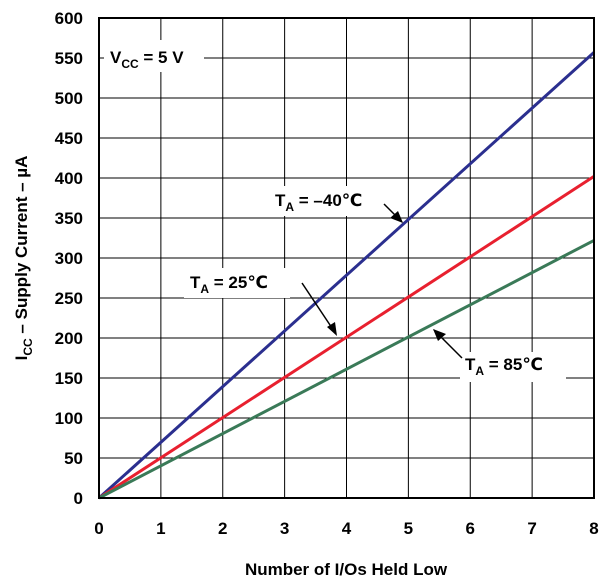 The width and height of the screenshot is (608, 584). What do you see at coordinates (160, 528) in the screenshot?
I see `x-tick-label: 1` at bounding box center [160, 528].